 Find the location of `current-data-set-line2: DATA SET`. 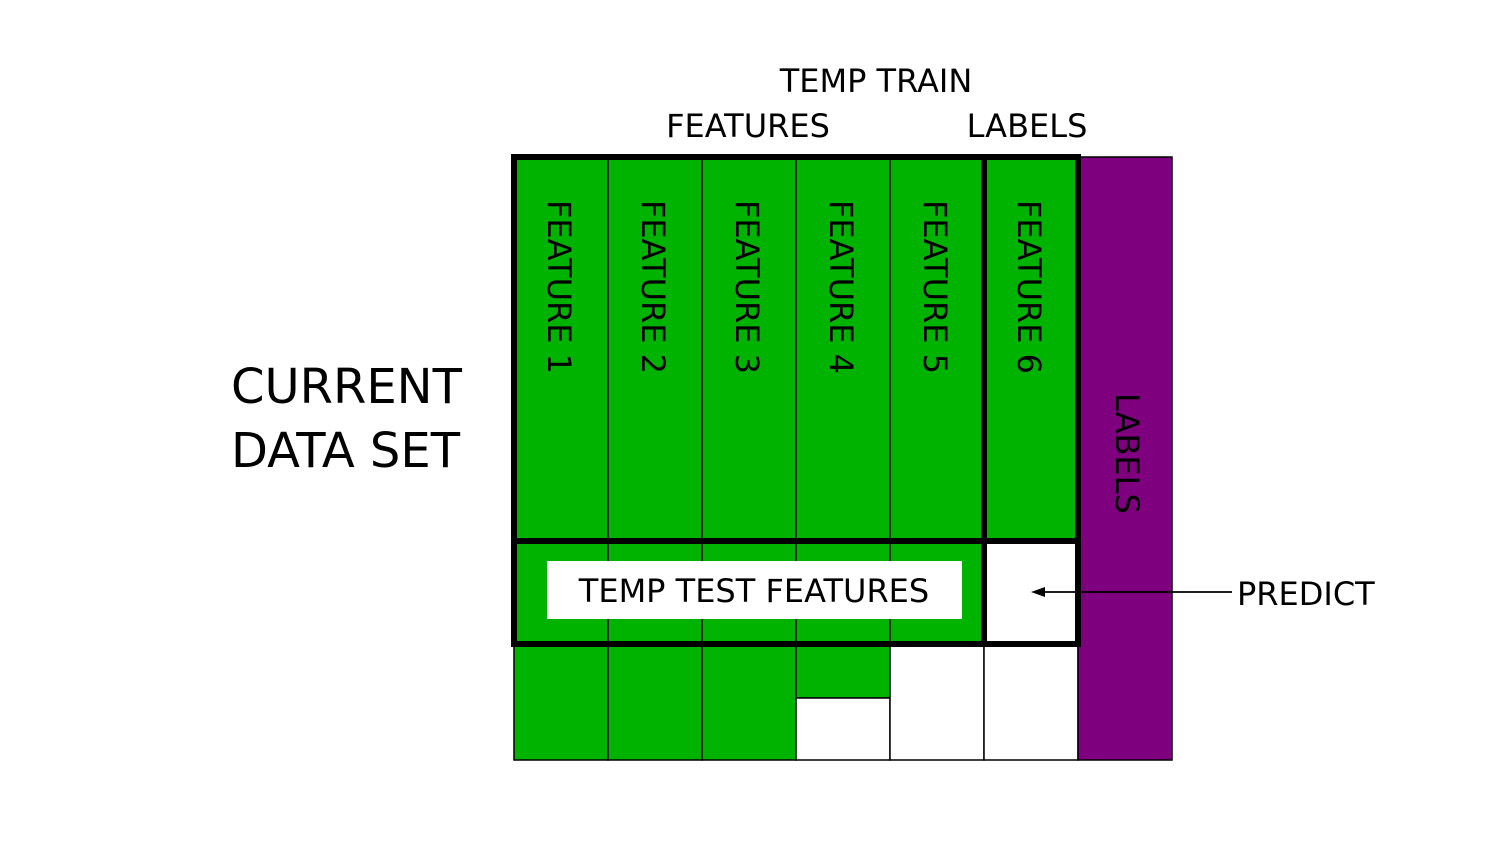

current-data-set-line2: DATA SET is located at coordinates (346, 451).